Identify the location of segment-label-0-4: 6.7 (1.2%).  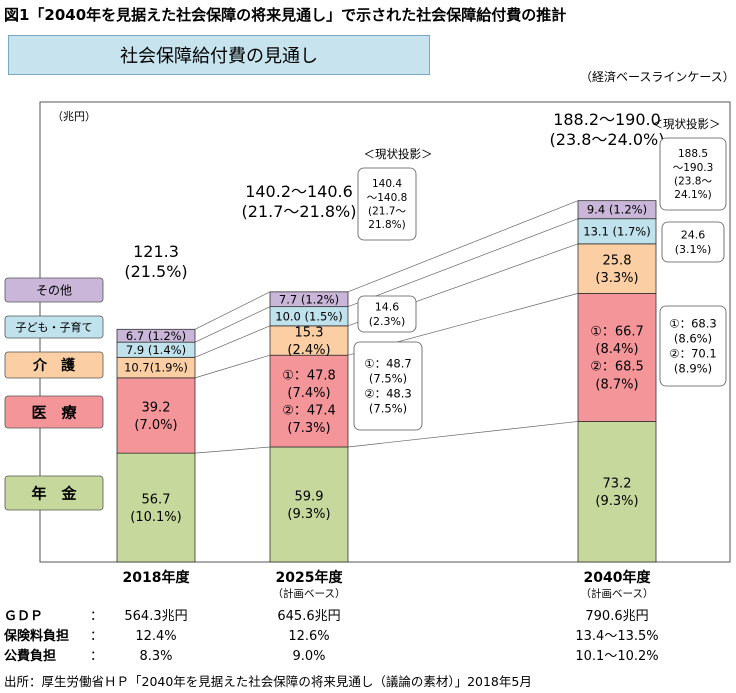
(156, 336).